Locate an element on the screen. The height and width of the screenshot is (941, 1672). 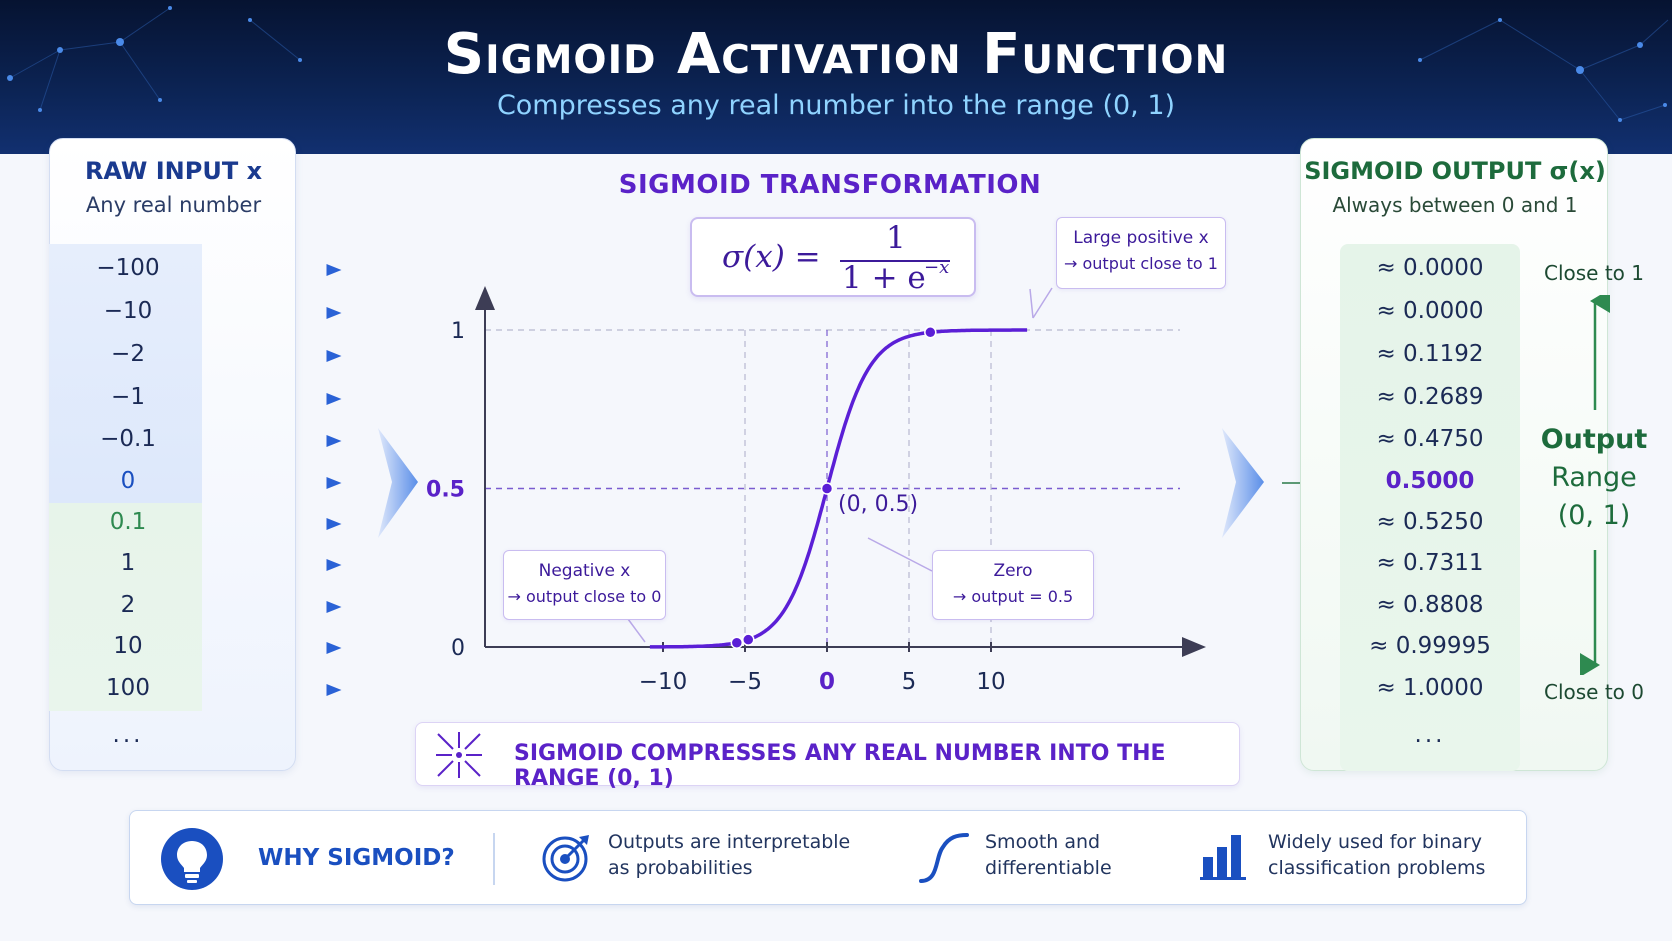
sigmoid-output-title: SIGMOID OUTPUT σ(x) is located at coordinates (1455, 171).